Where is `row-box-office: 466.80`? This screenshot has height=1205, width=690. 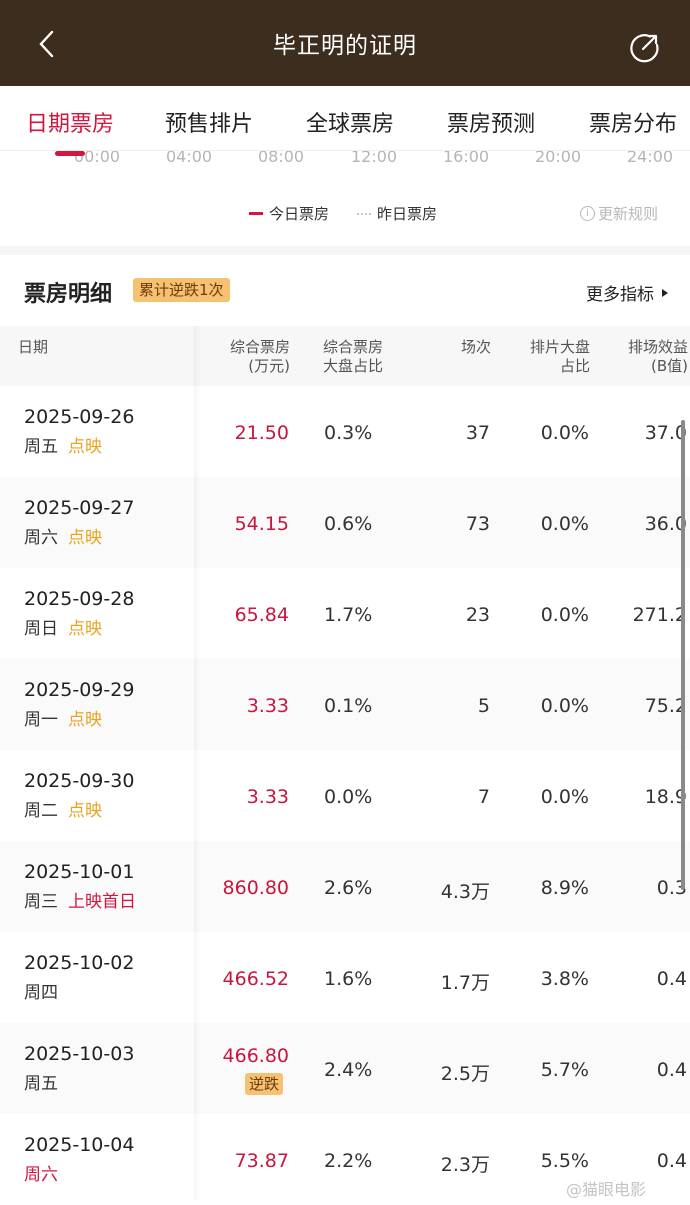 row-box-office: 466.80 is located at coordinates (255, 1056).